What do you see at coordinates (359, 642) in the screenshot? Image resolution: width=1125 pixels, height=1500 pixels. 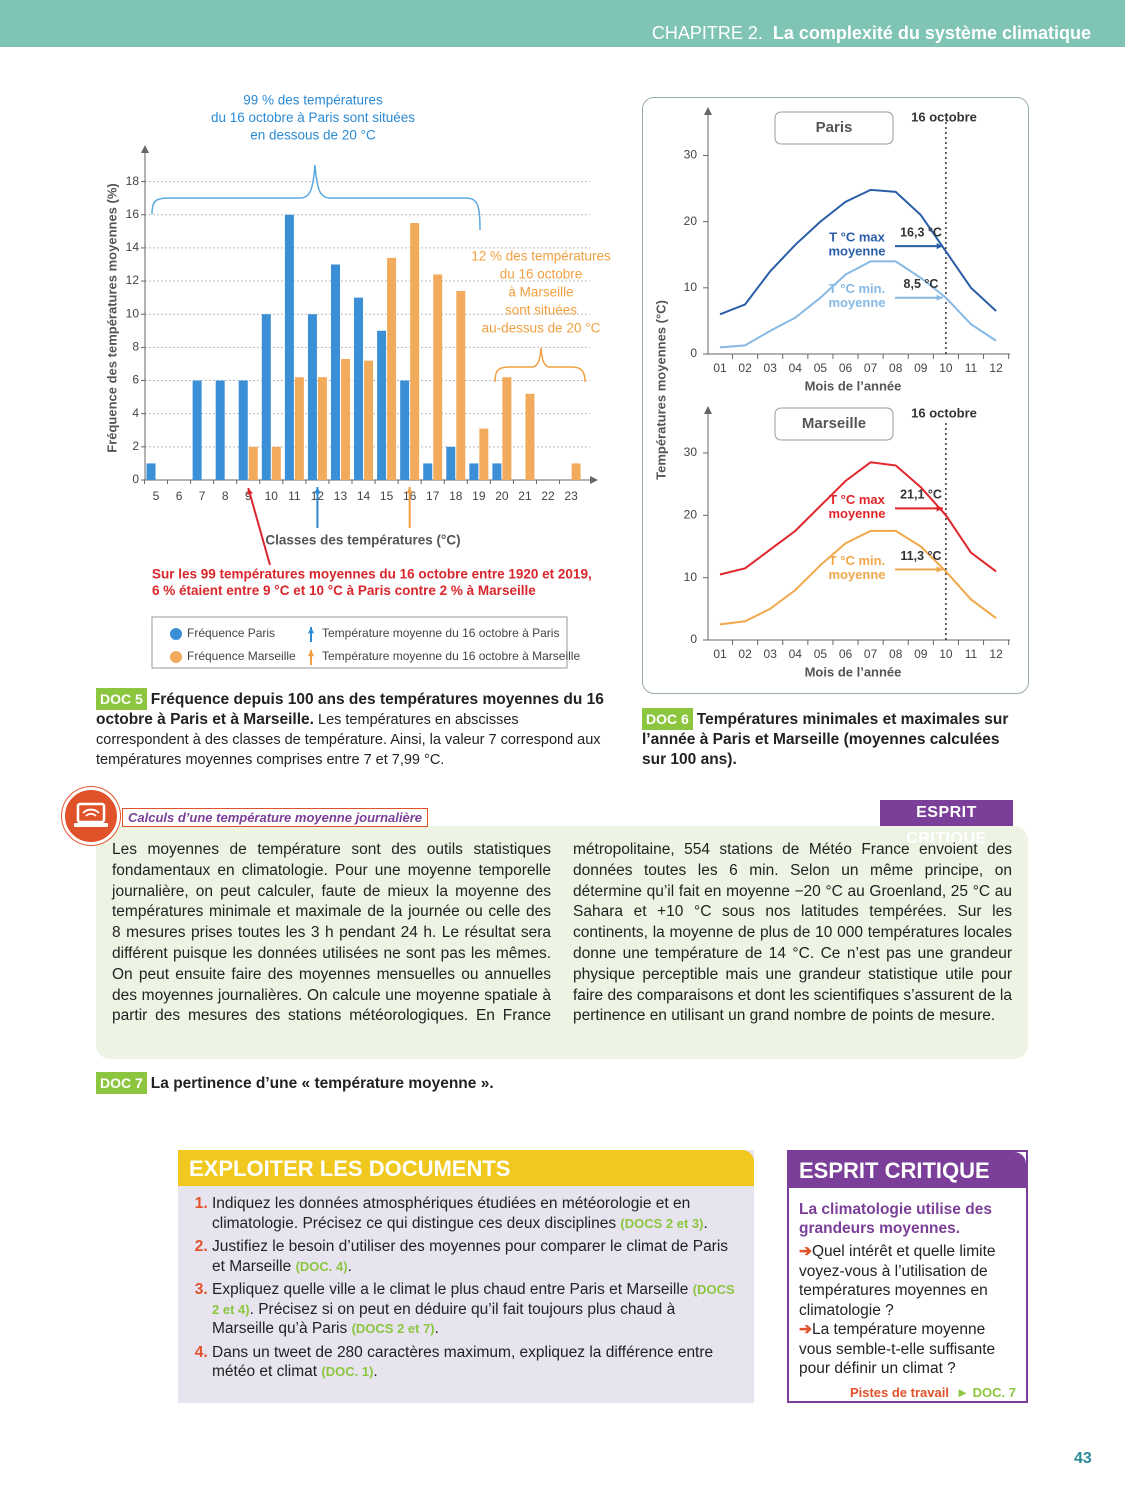 I see `legend-box` at bounding box center [359, 642].